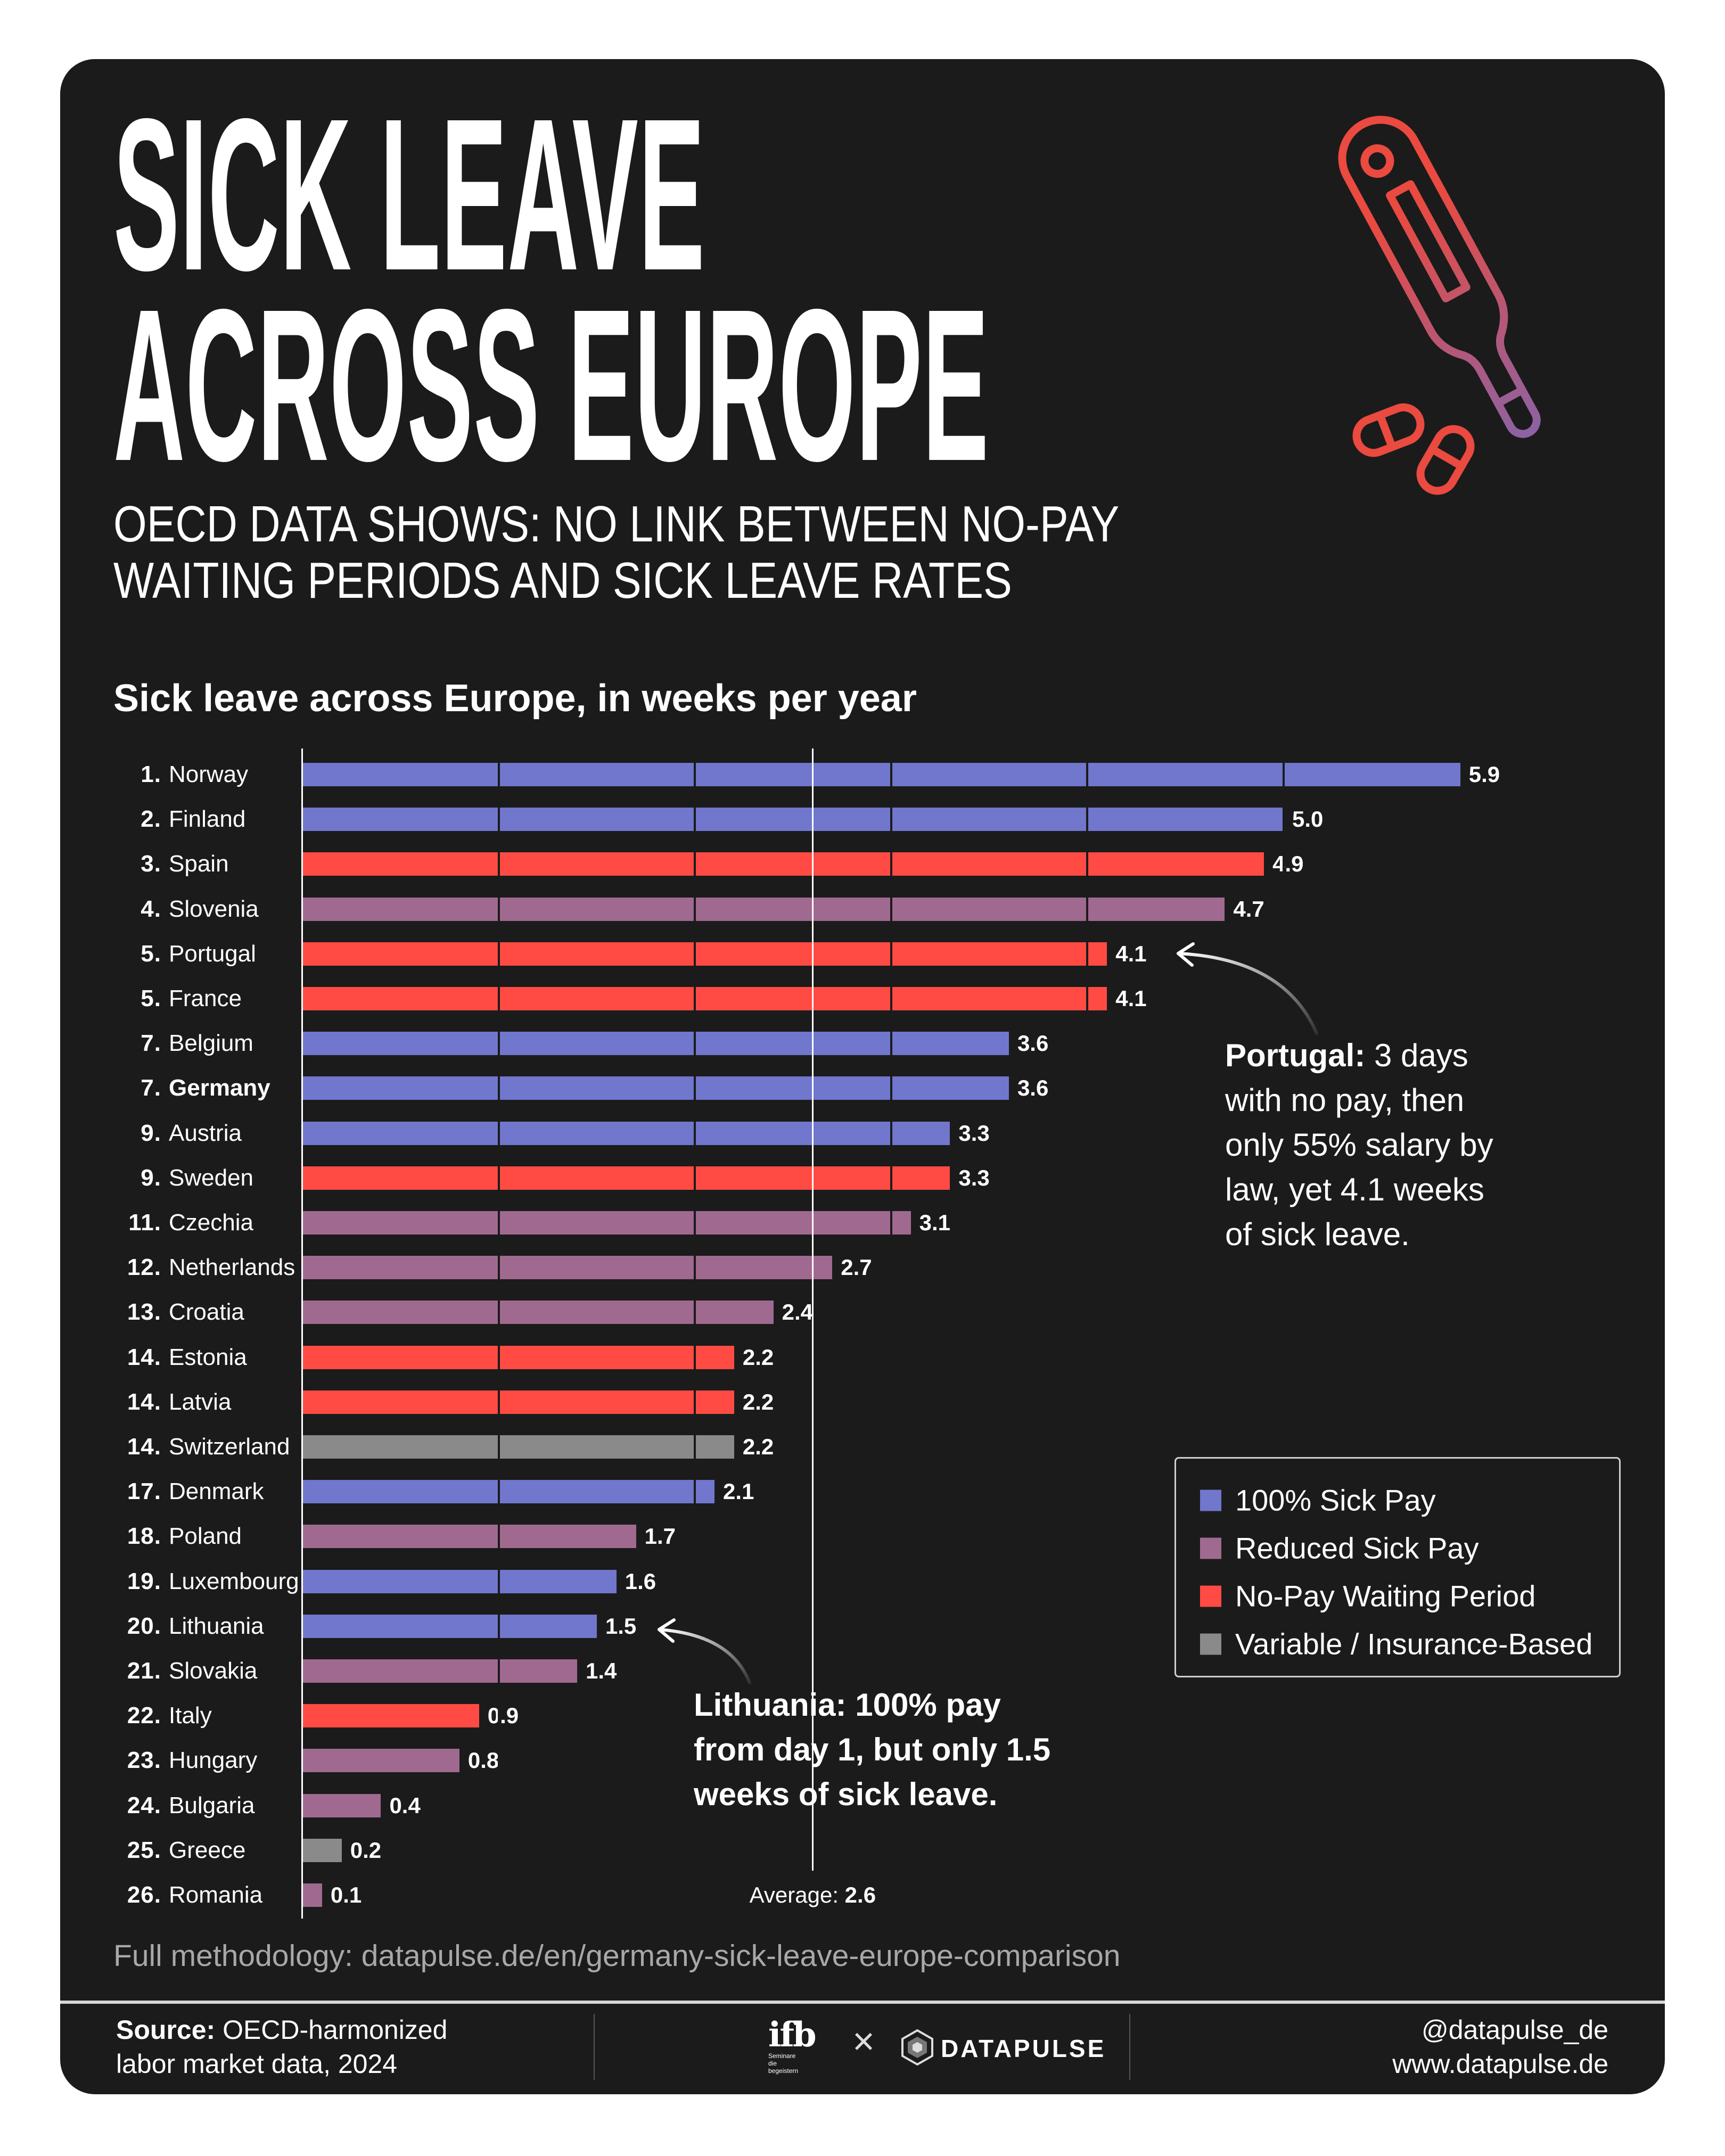 The image size is (1725, 2156). I want to click on country-label: 4. Slovenia, so click(159, 909).